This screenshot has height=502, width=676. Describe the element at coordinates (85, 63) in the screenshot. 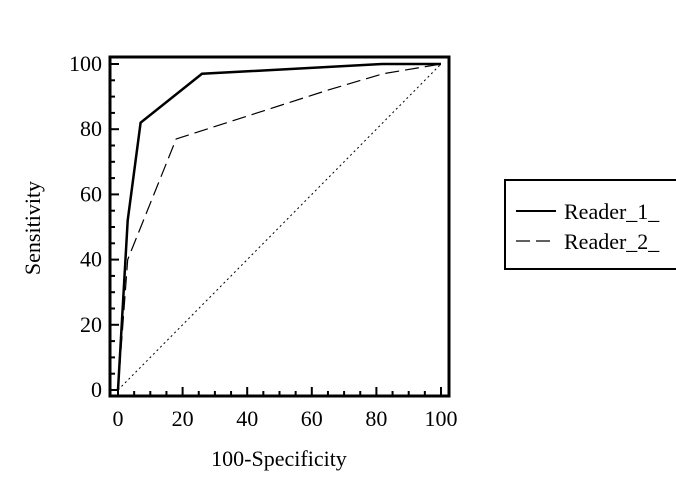

I see `y-tick-label: 100` at that location.